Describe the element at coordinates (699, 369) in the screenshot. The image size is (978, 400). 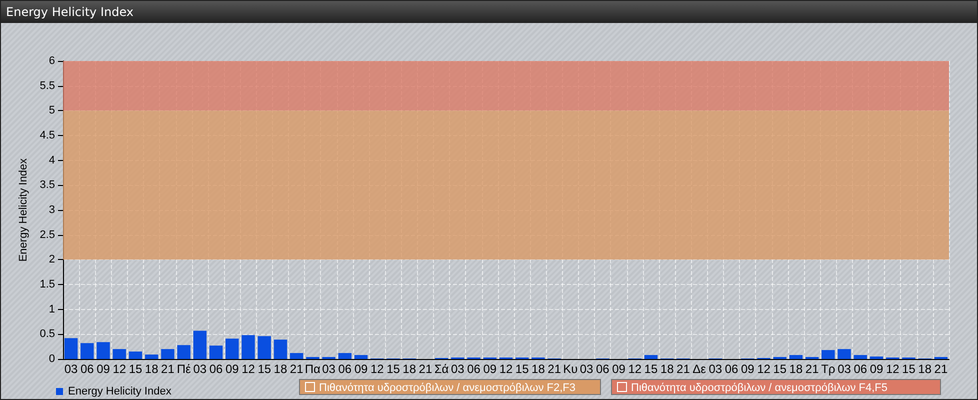
I see `x-tick-label: Δε` at that location.